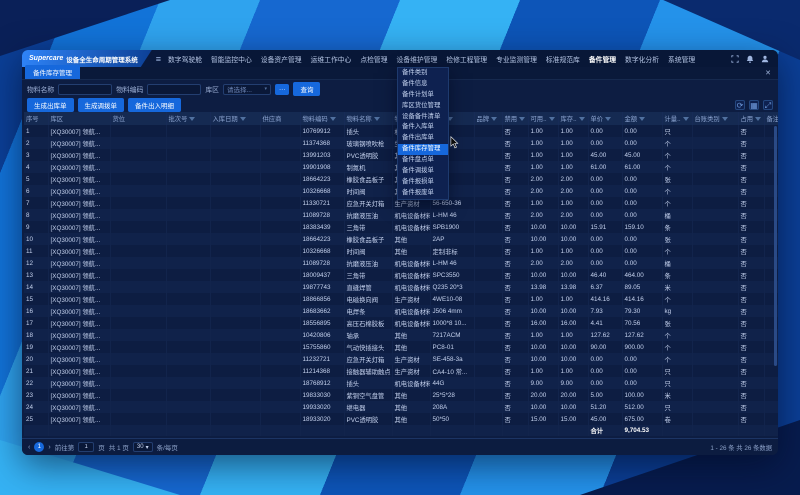 The width and height of the screenshot is (800, 495). What do you see at coordinates (282, 89) in the screenshot?
I see `more-filters-button: ···` at bounding box center [282, 89].